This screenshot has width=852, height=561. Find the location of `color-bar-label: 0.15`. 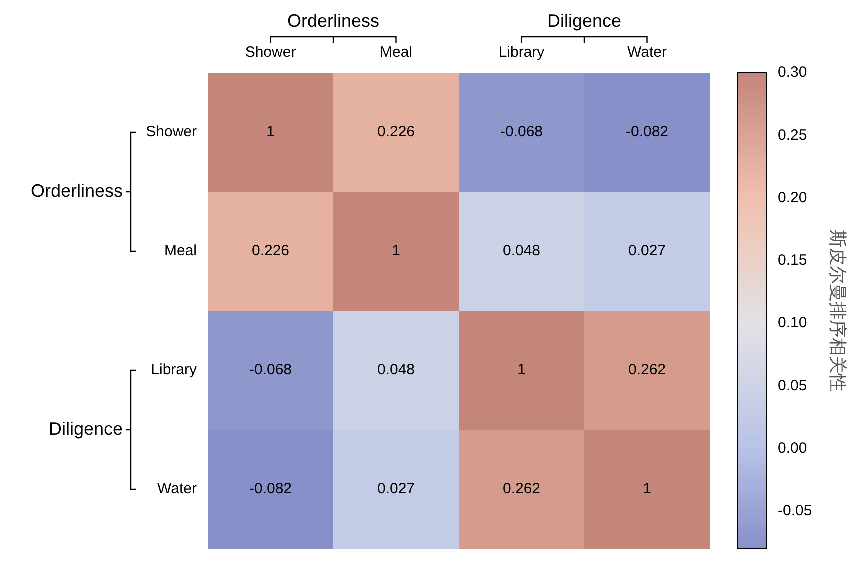

color-bar-label: 0.15 is located at coordinates (793, 261).